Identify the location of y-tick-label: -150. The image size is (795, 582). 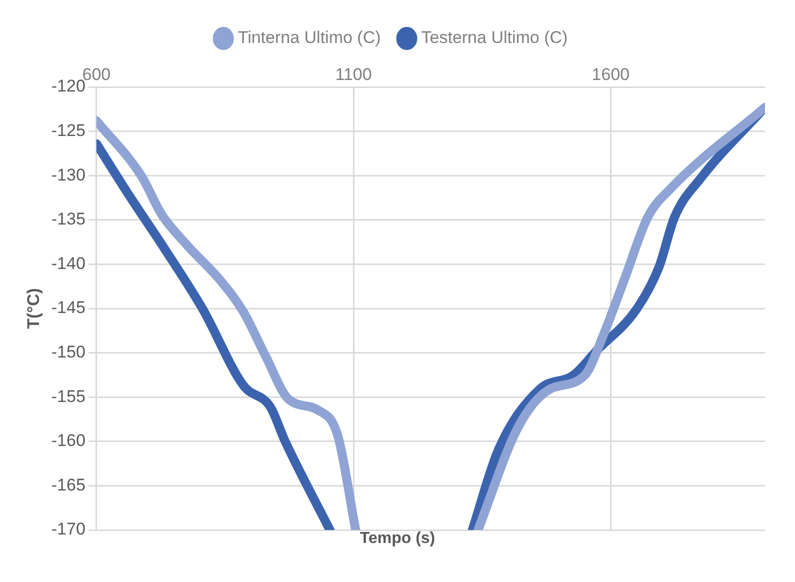
(68, 352).